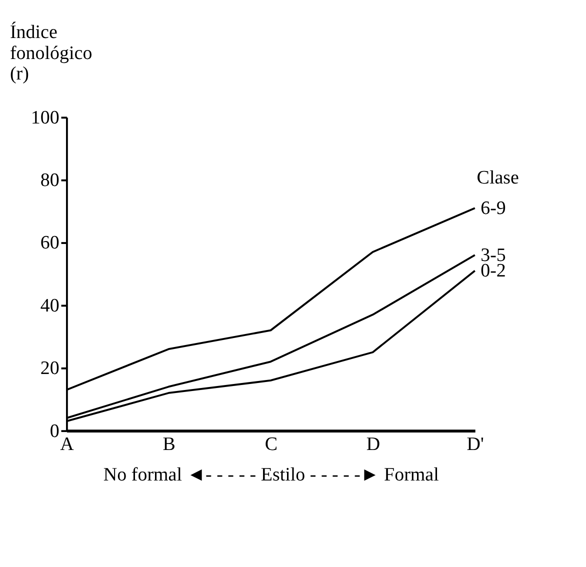 This screenshot has width=586, height=567. Describe the element at coordinates (271, 475) in the screenshot. I see `x-axis-title: No formal ◄- - - - - Estilo - - - - -► Formal` at that location.